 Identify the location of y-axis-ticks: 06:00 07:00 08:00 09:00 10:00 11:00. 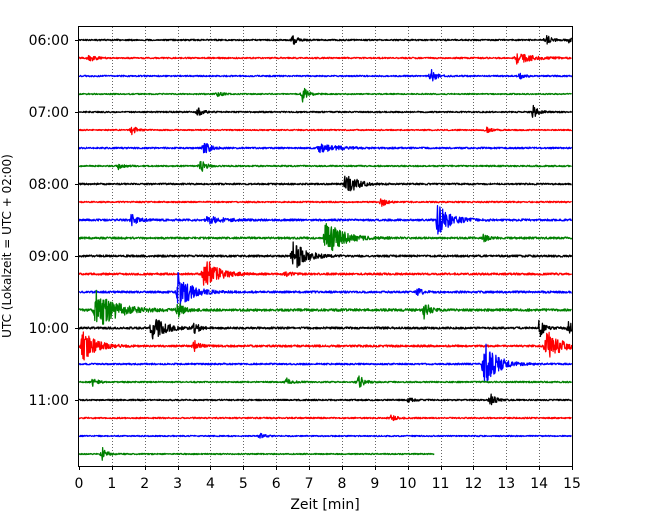
(54, 221).